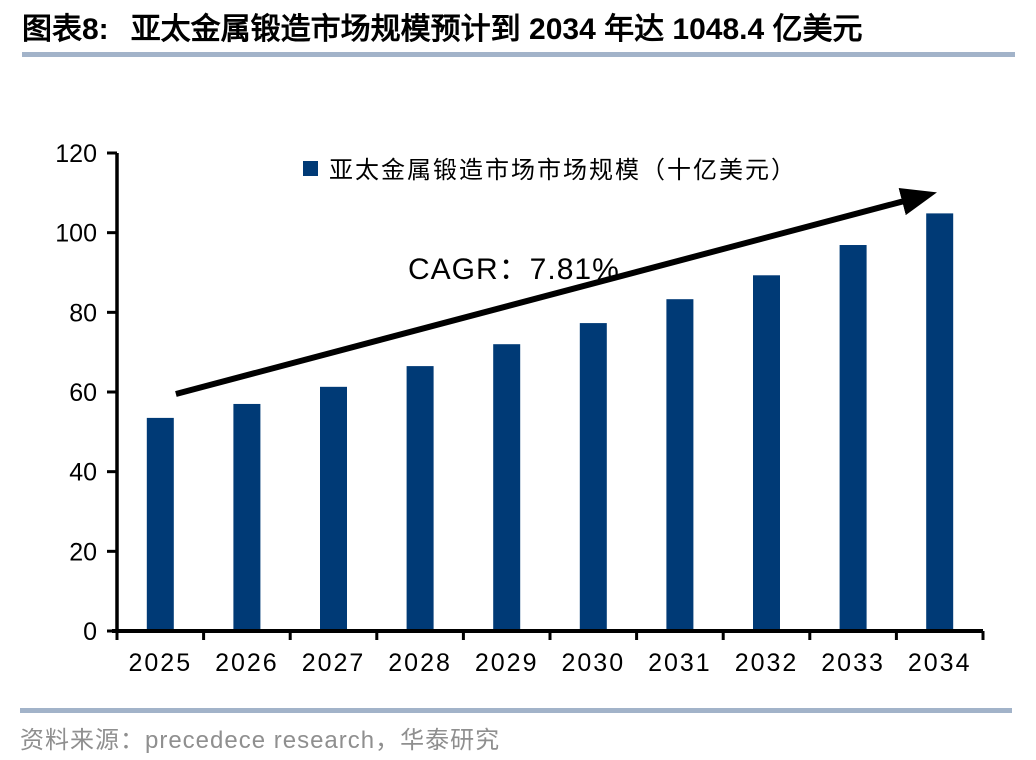 This screenshot has height=760, width=1036. I want to click on y-tick-label: 120, so click(76, 154).